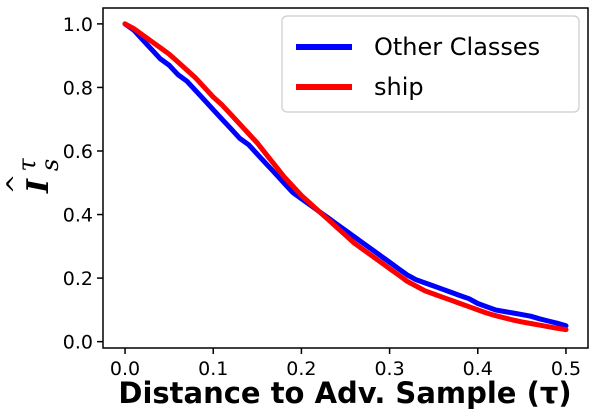 Image resolution: width=598 pixels, height=419 pixels. Describe the element at coordinates (33, 176) in the screenshot. I see `y-axis-label: I ^ τ s` at that location.